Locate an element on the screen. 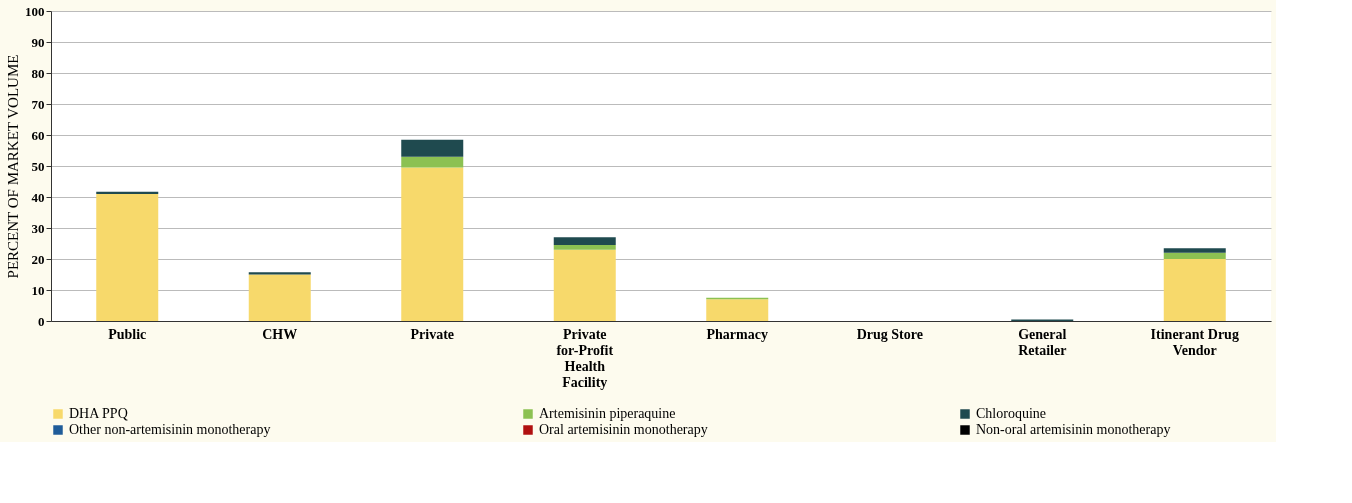 This screenshot has width=1352, height=503. x-tick-label: Private for-Profit Health Facility is located at coordinates (585, 358).